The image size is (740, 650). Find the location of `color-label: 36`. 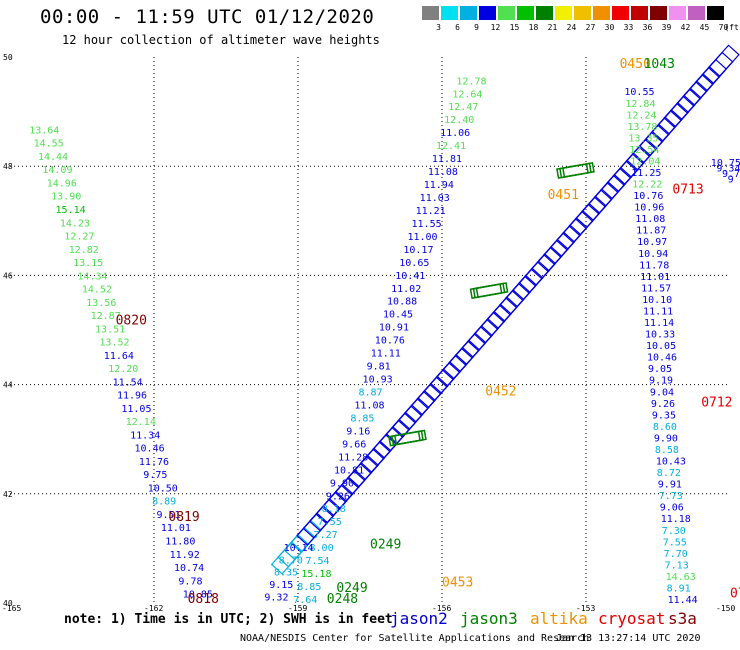

color-label: 36 is located at coordinates (647, 27).